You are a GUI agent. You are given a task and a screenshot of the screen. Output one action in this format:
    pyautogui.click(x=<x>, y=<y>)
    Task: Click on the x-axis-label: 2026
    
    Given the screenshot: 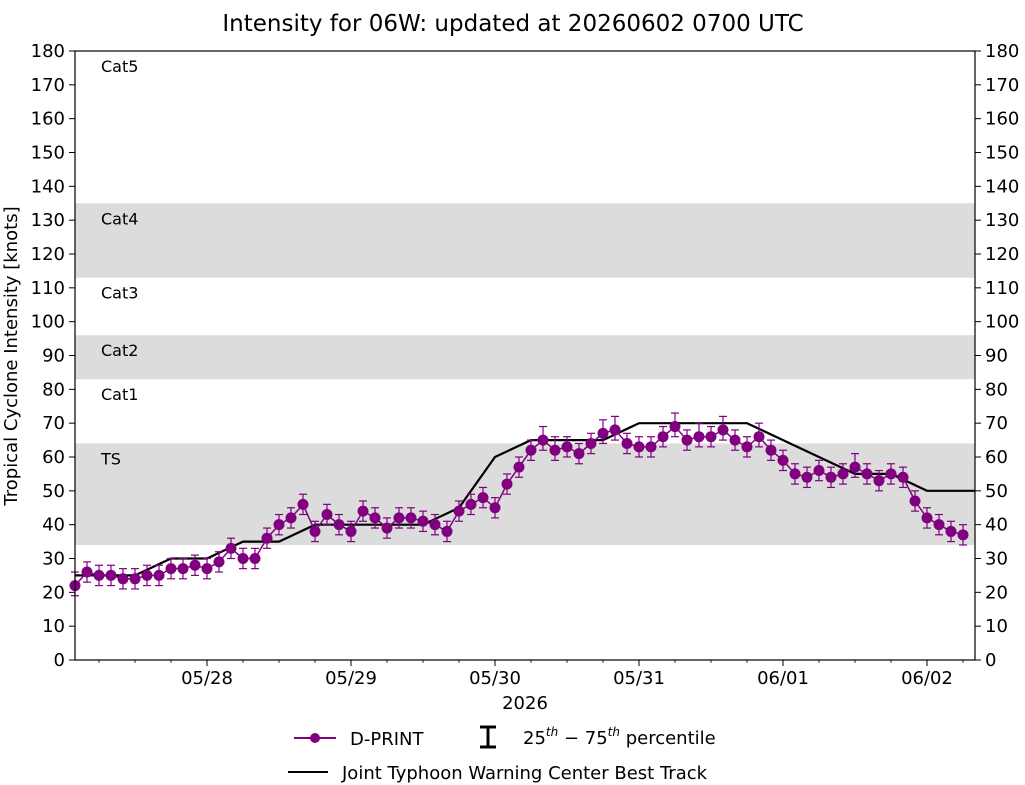 What is the action you would take?
    pyautogui.click(x=525, y=703)
    